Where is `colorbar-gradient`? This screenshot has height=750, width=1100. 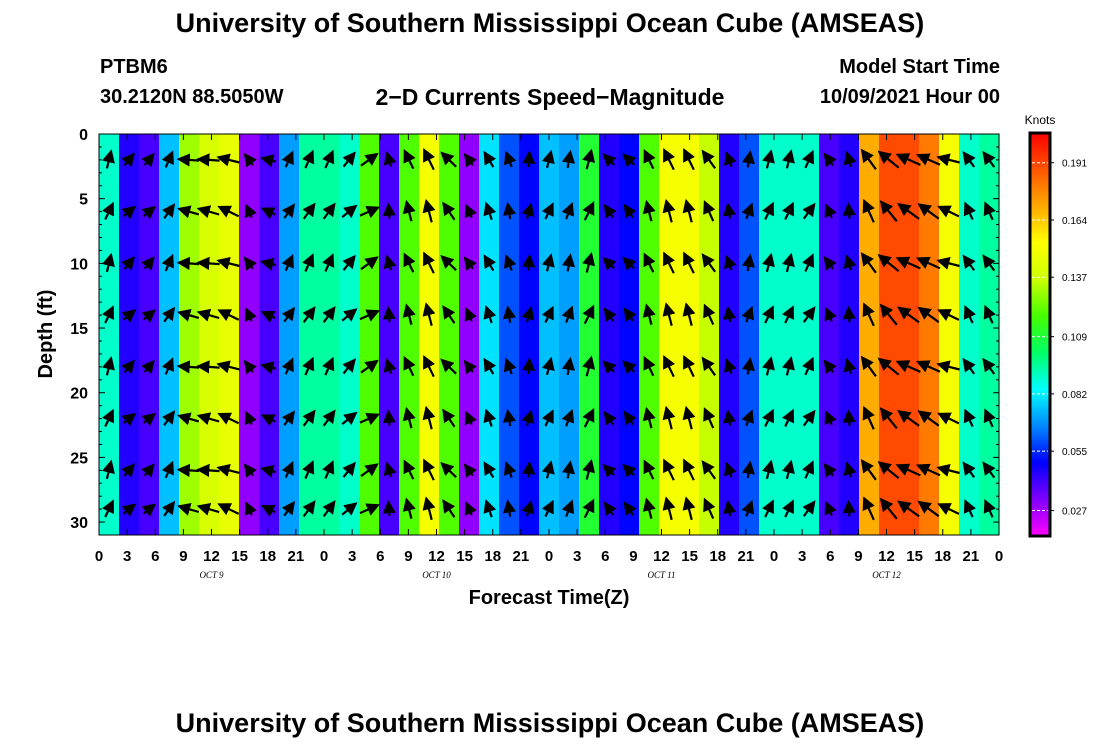 colorbar-gradient is located at coordinates (1040, 334).